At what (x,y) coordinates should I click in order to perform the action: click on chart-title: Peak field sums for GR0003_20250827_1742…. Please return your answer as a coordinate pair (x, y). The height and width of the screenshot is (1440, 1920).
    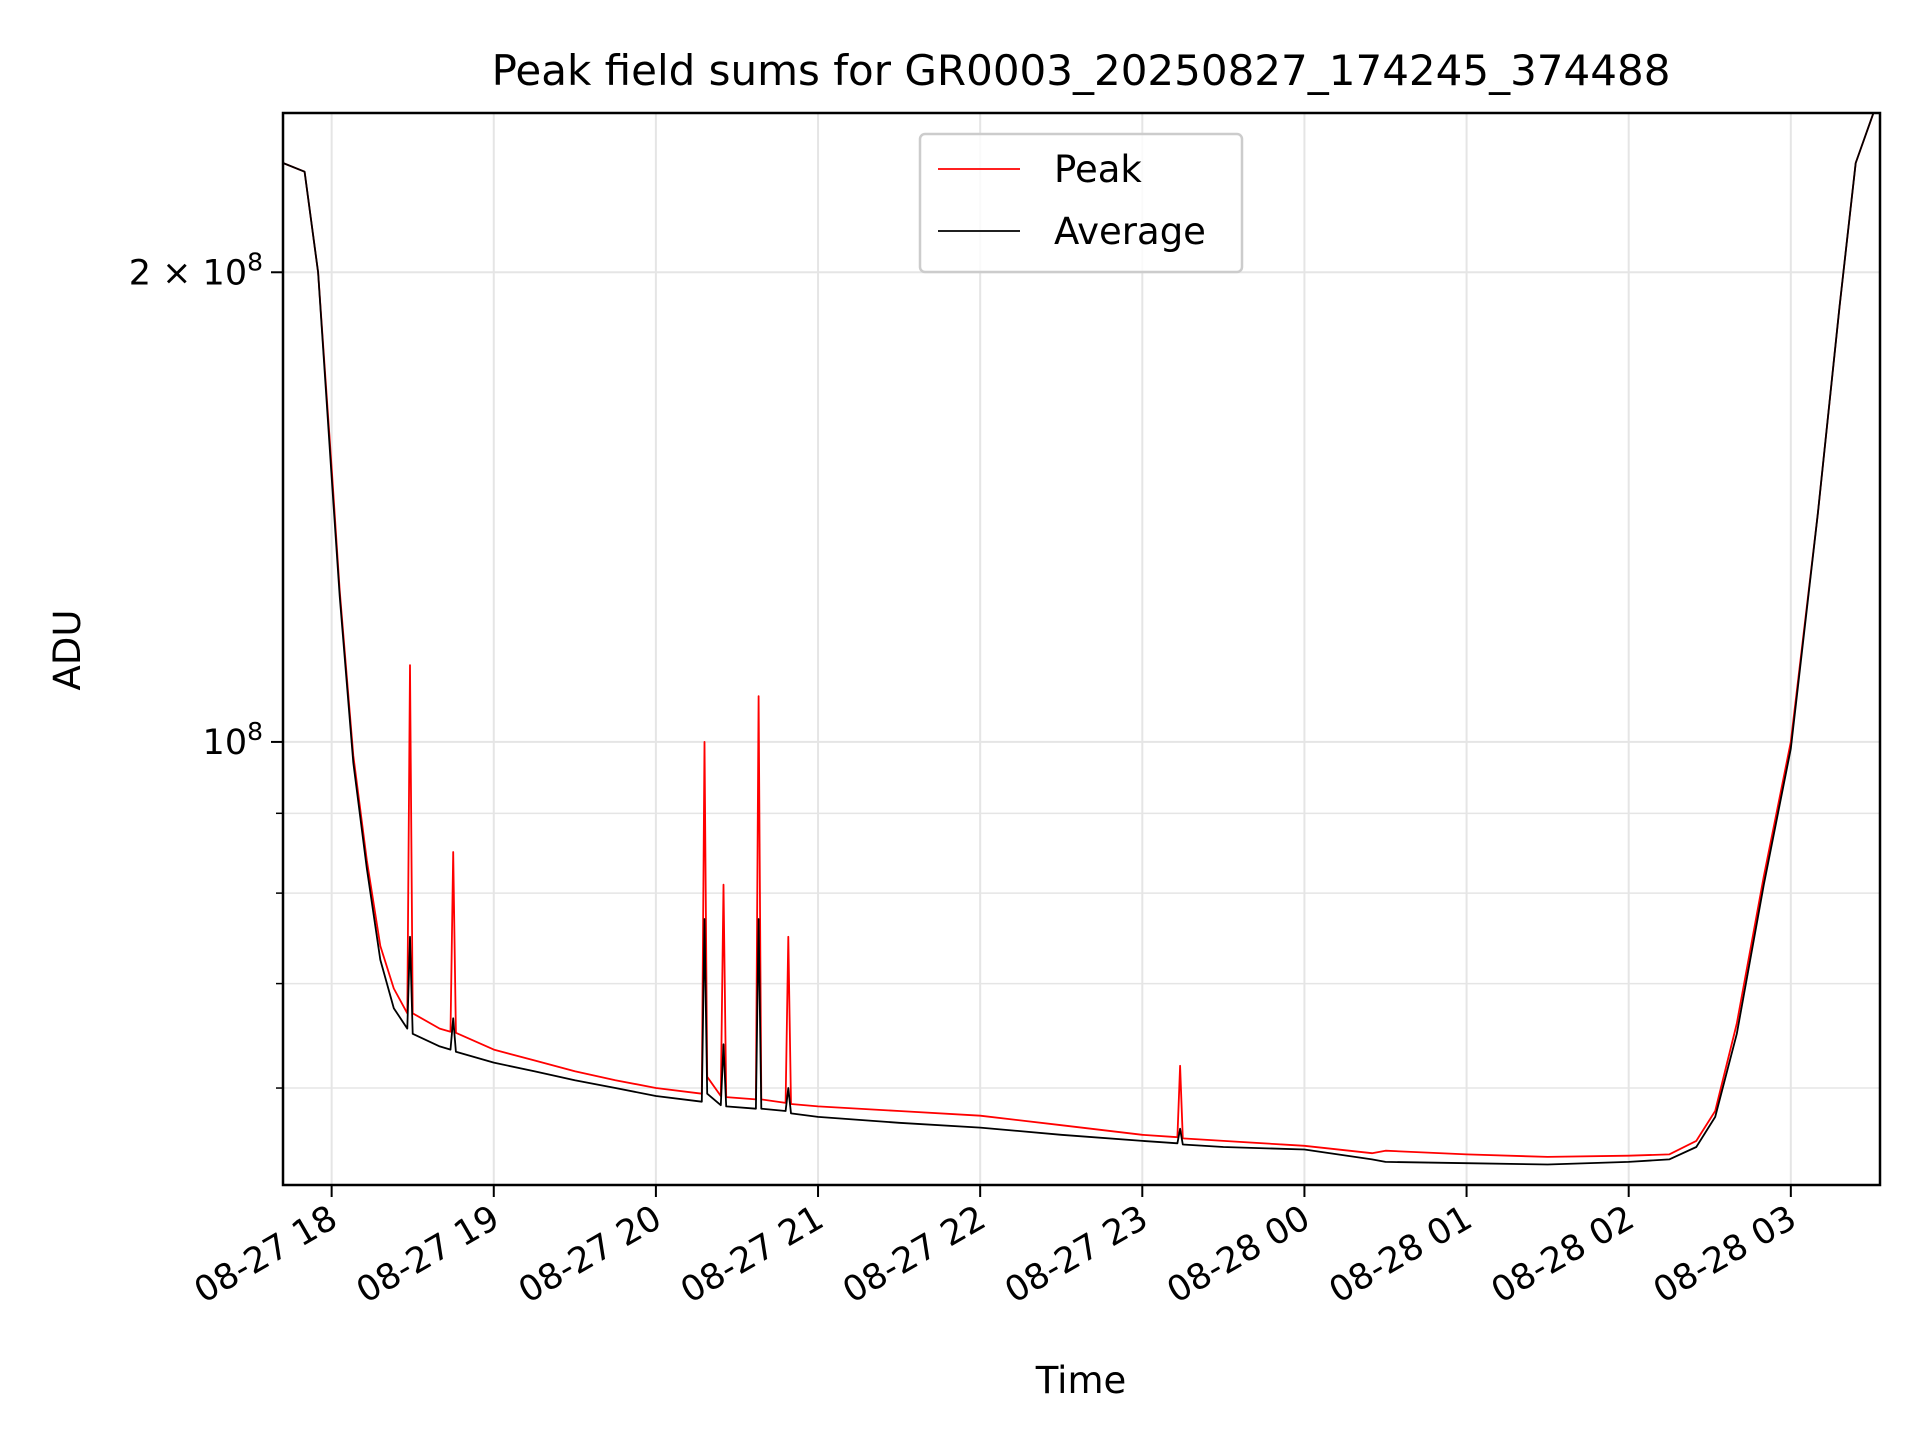
    Looking at the image, I should click on (1081, 70).